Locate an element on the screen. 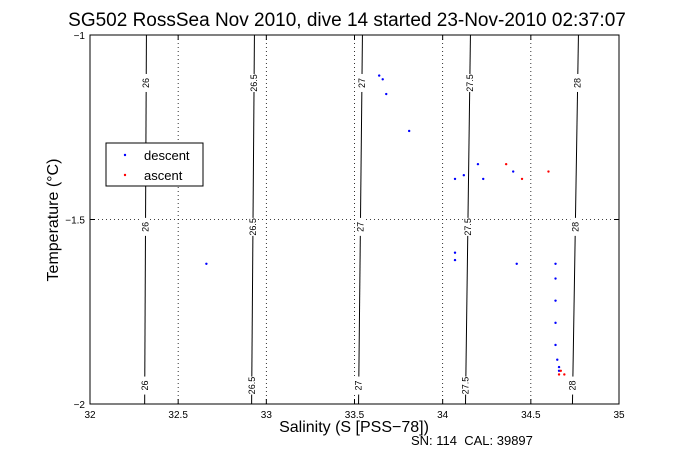 Image resolution: width=681 pixels, height=454 pixels. x-tick-label: 32 is located at coordinates (90, 415).